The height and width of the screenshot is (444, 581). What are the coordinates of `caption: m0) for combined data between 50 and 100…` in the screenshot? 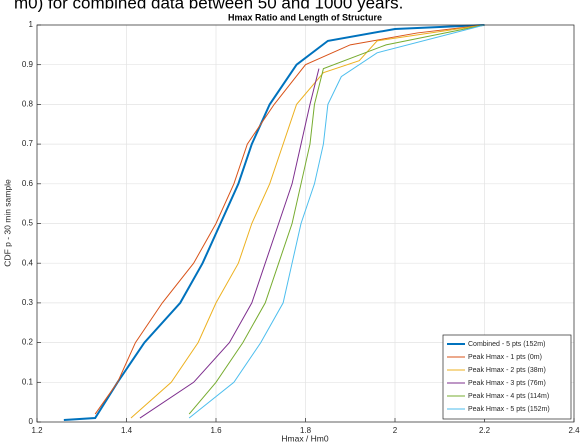 It's located at (208, 6).